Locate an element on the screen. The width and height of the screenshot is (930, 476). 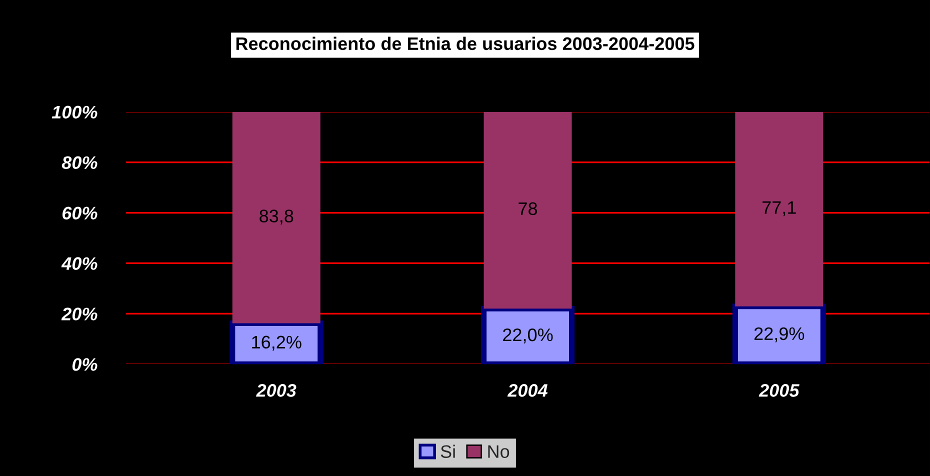
y-tick-label: 0% is located at coordinates (85, 364).